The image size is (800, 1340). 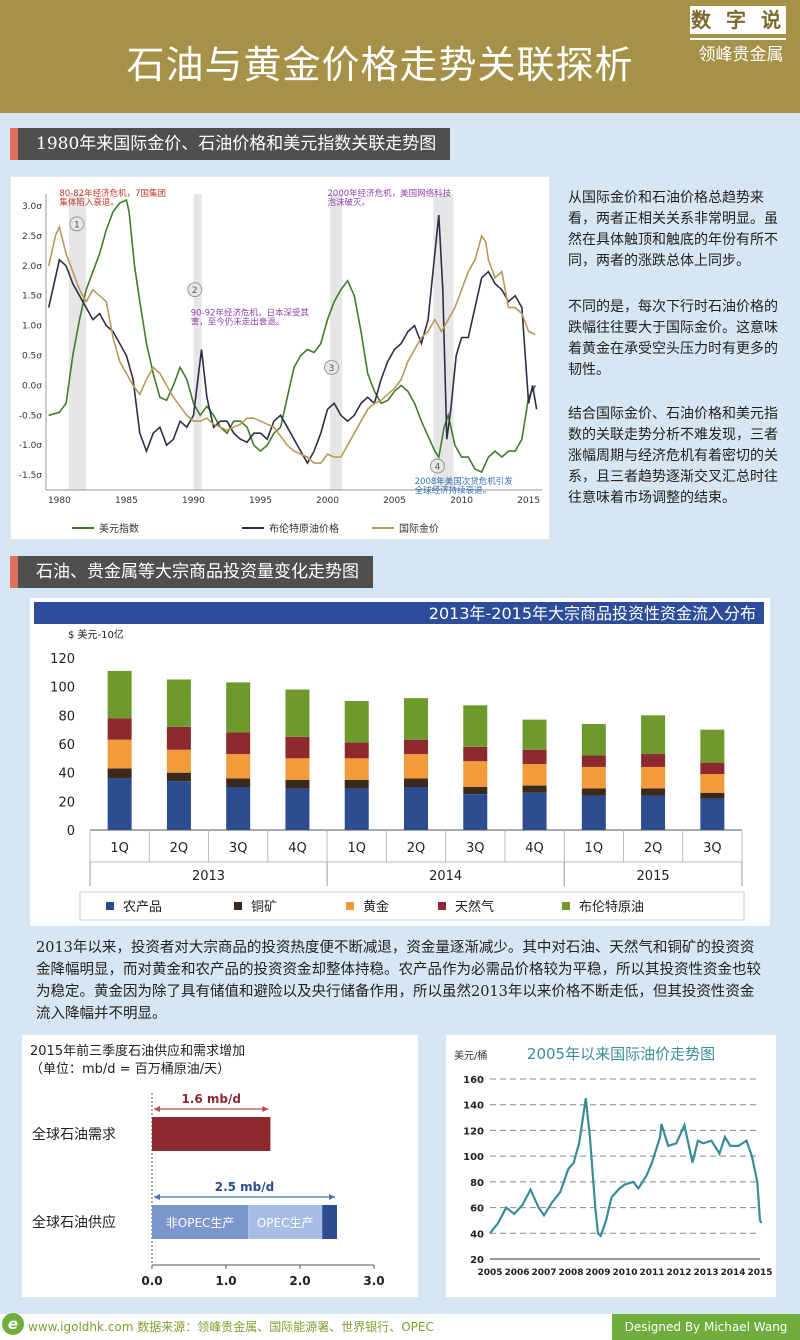 What do you see at coordinates (477, 1209) in the screenshot?
I see `y-tick-label: 60` at bounding box center [477, 1209].